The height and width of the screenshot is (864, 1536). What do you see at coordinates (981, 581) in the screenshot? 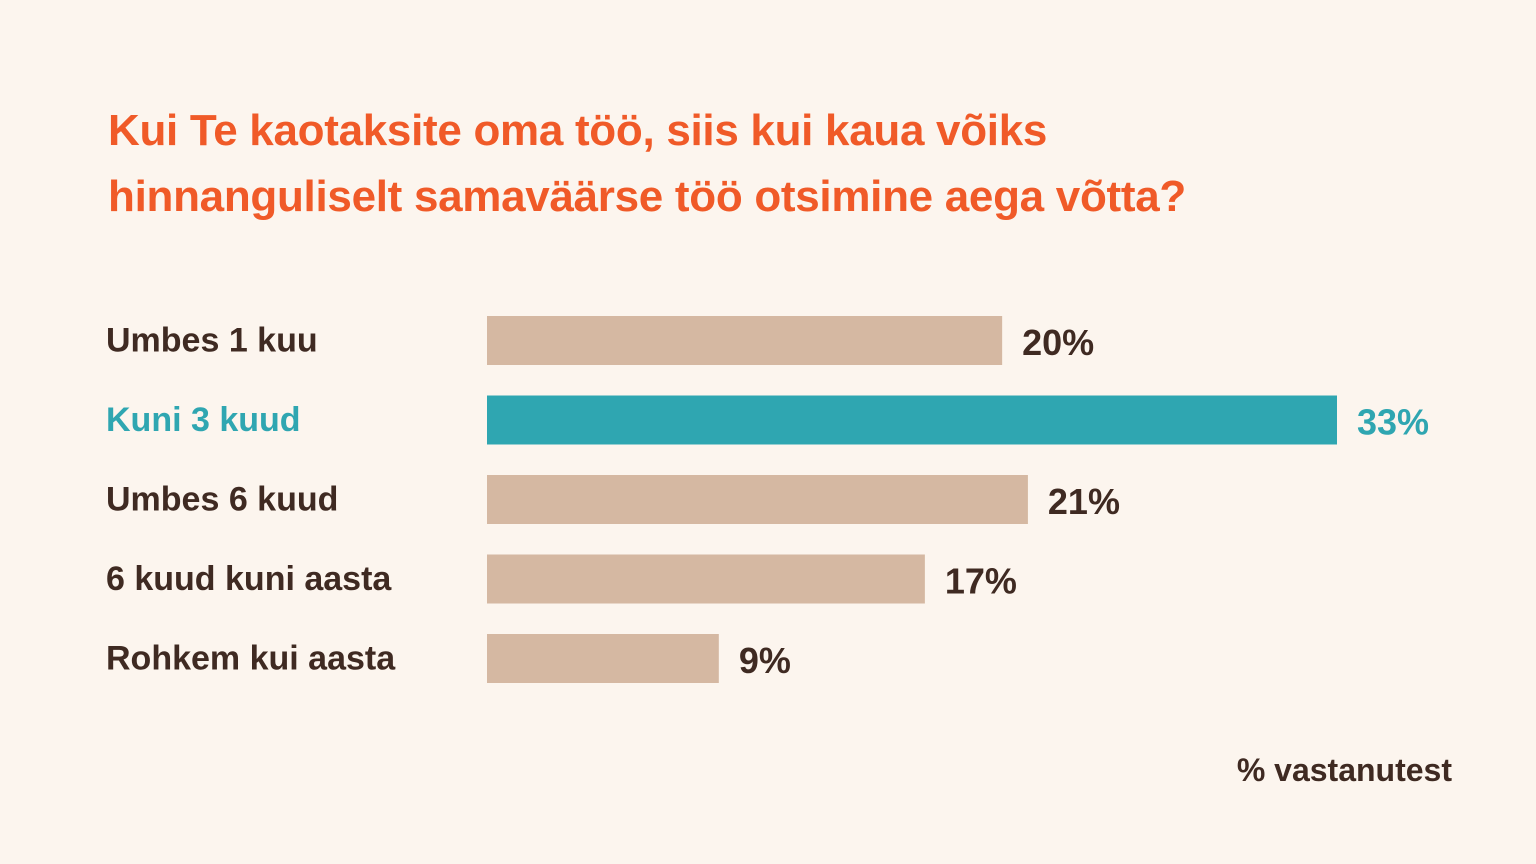
I see `value-label-3: 17%` at bounding box center [981, 581].